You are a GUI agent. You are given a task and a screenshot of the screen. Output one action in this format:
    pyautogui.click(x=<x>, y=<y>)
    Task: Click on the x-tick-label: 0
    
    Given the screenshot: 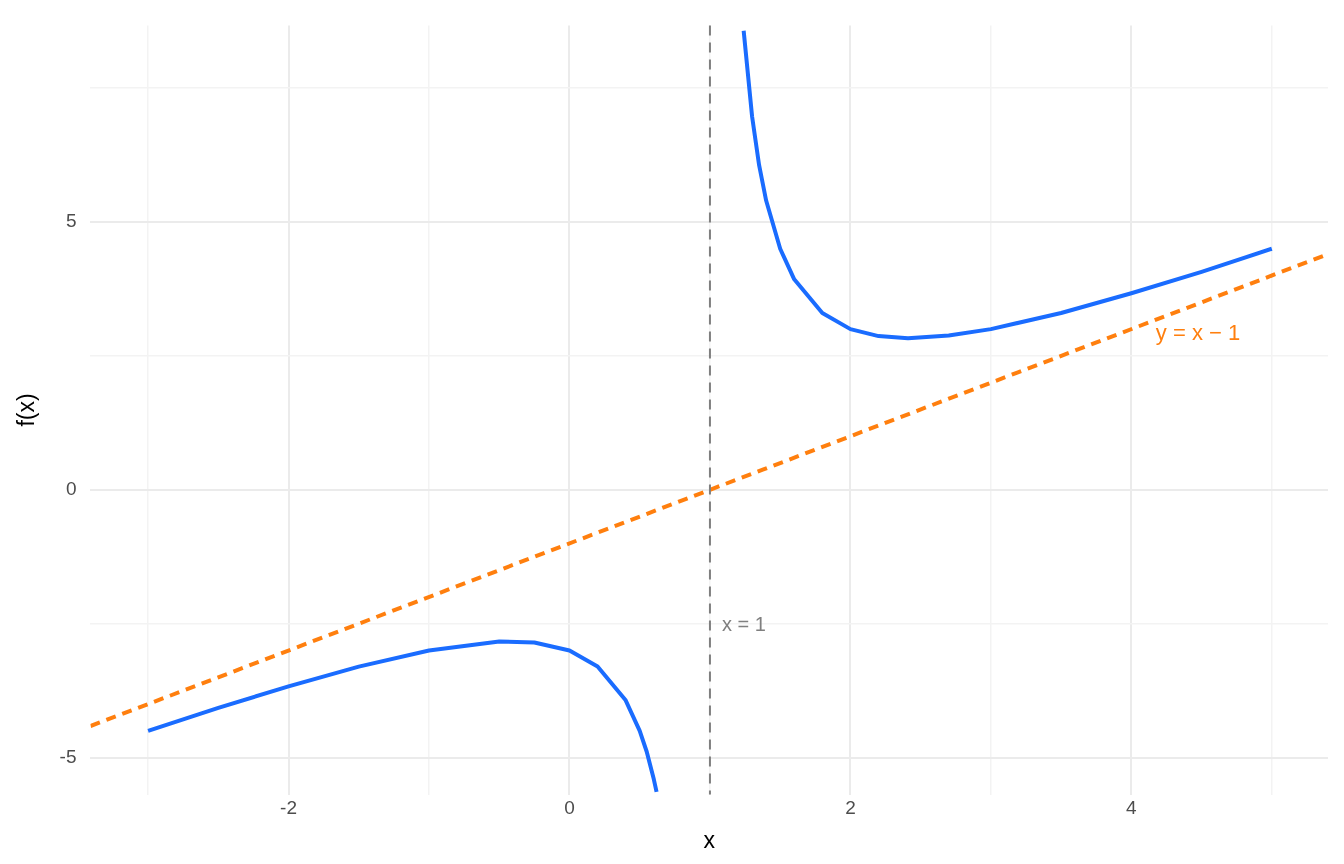 What is the action you would take?
    pyautogui.click(x=569, y=808)
    